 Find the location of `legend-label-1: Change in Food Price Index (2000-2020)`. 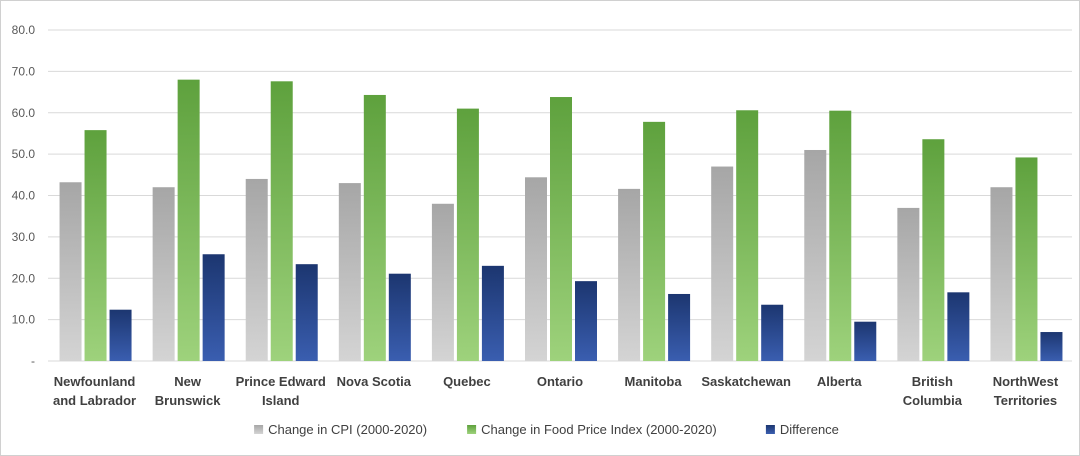

legend-label-1: Change in Food Price Index (2000-2020) is located at coordinates (599, 429).